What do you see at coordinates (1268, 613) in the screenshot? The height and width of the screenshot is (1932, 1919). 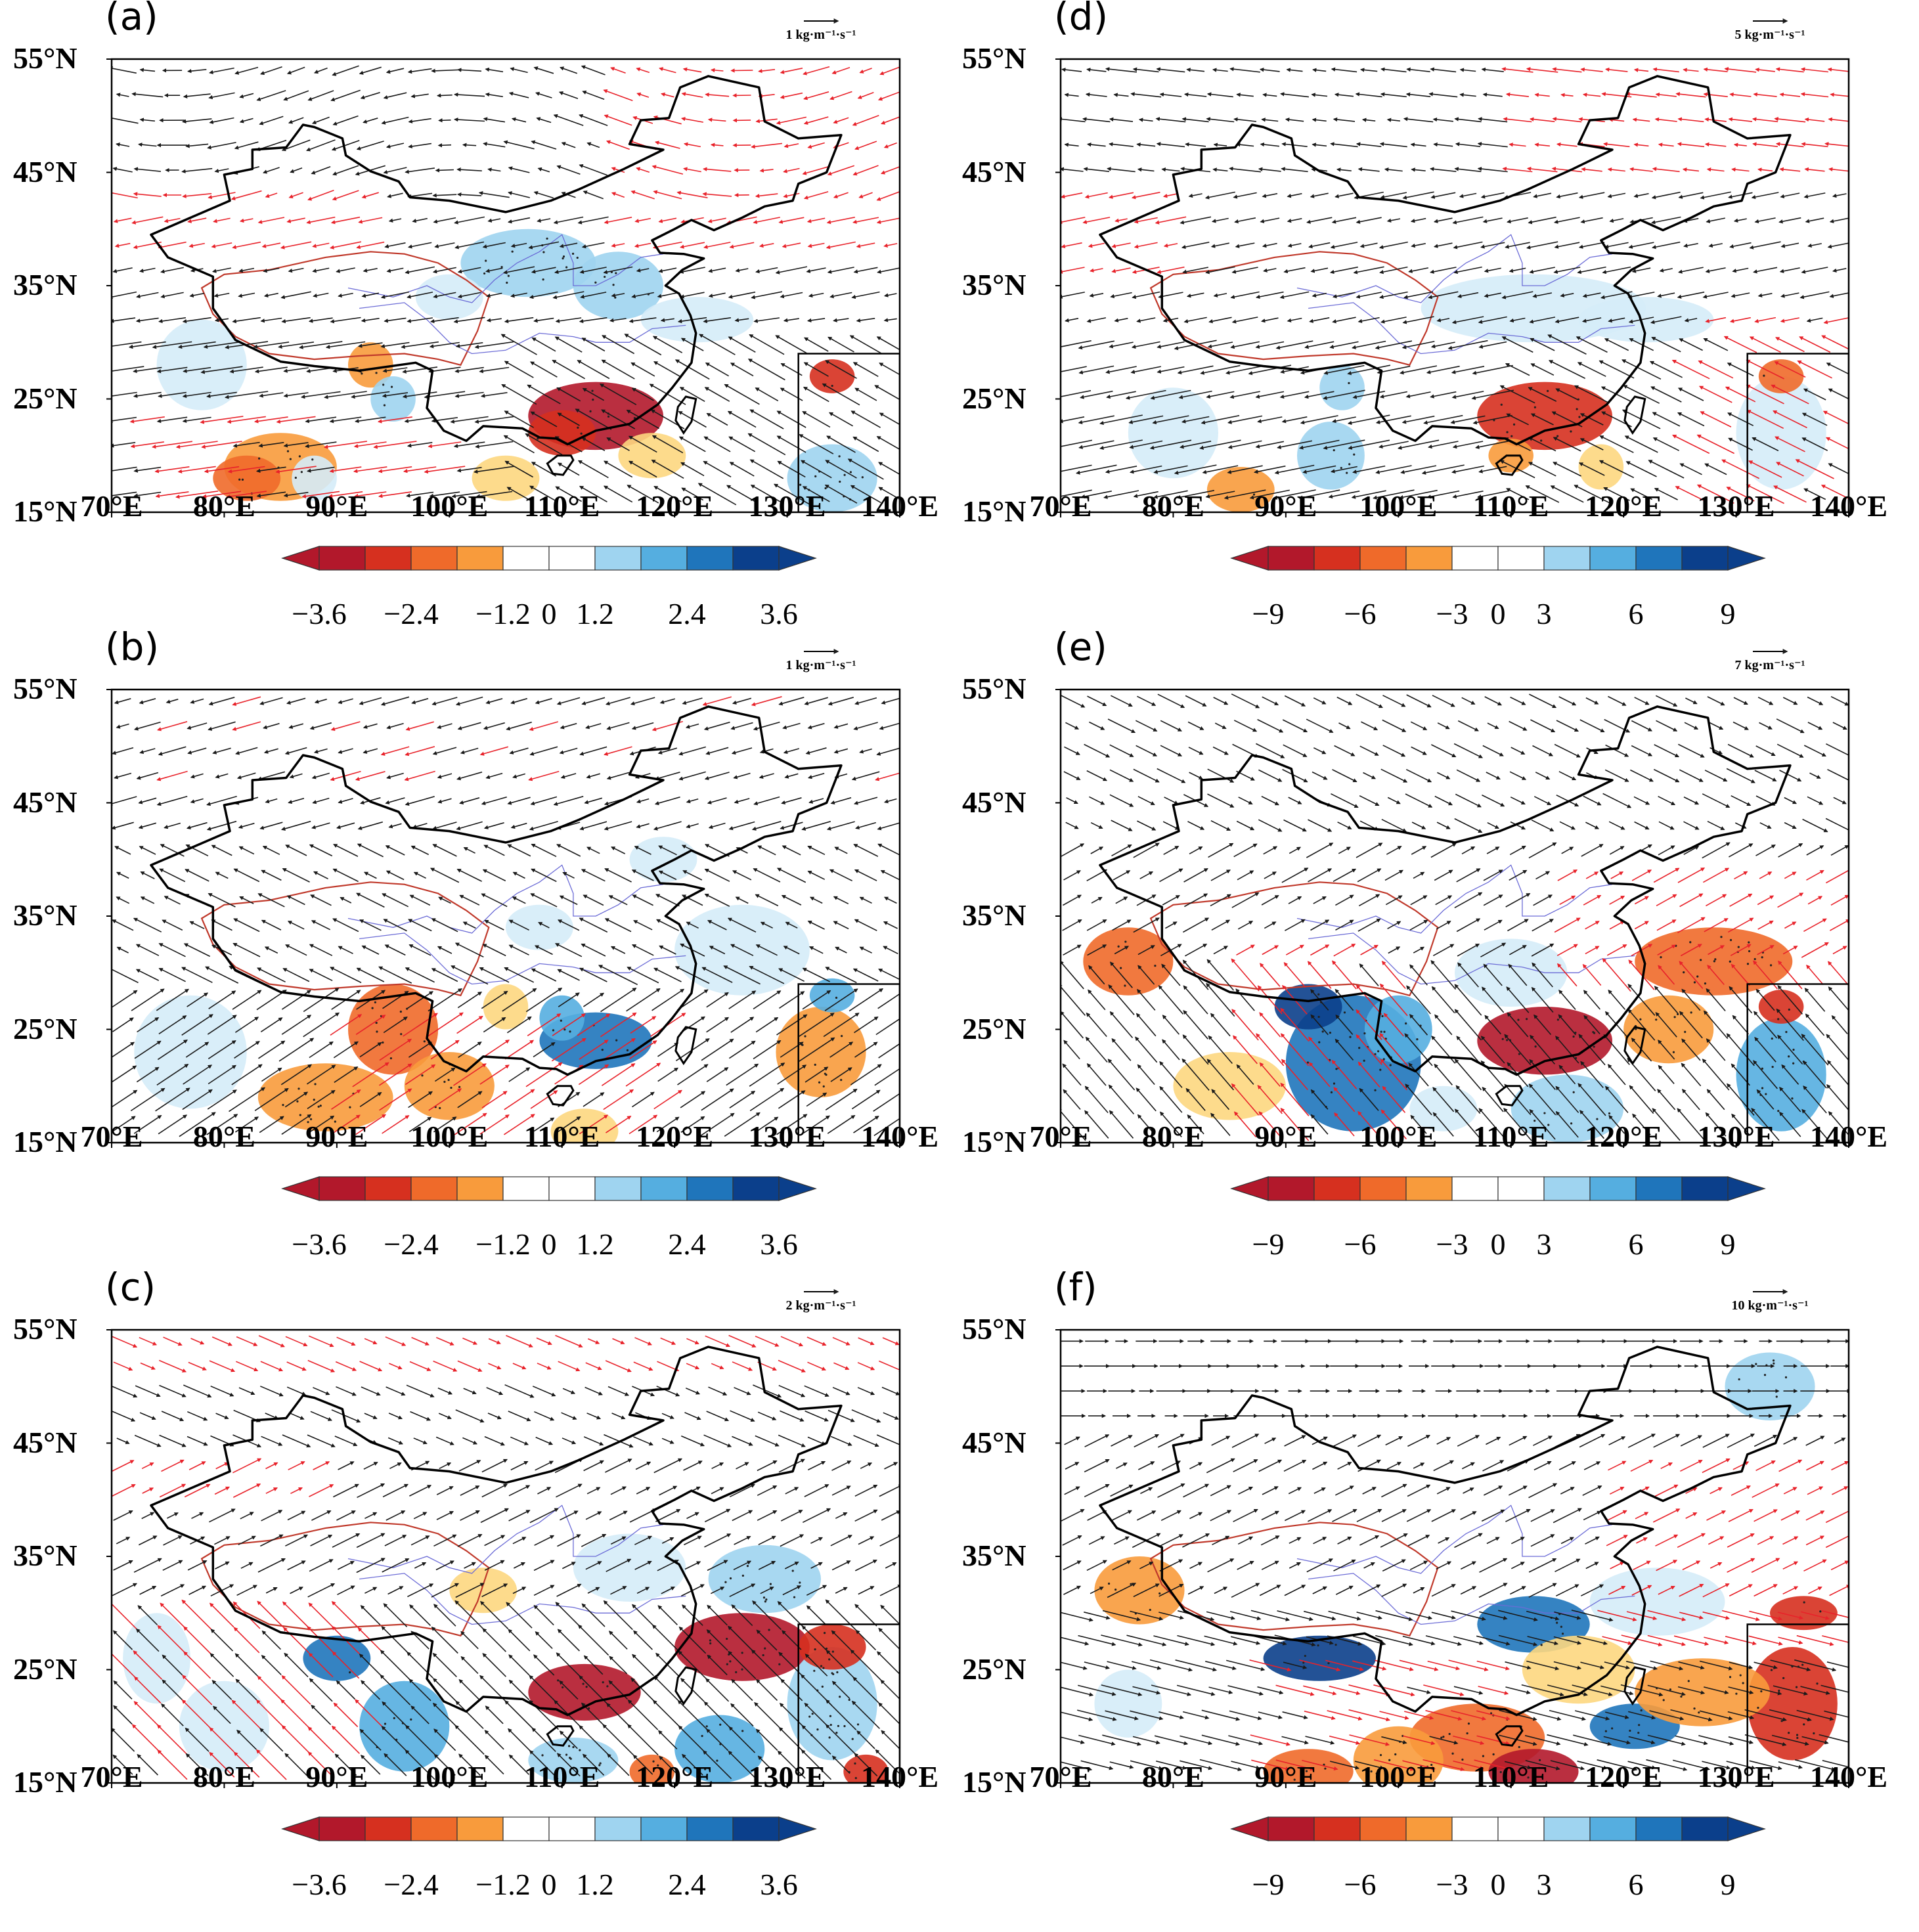 I see `colorbar-tick-label: −9` at bounding box center [1268, 613].